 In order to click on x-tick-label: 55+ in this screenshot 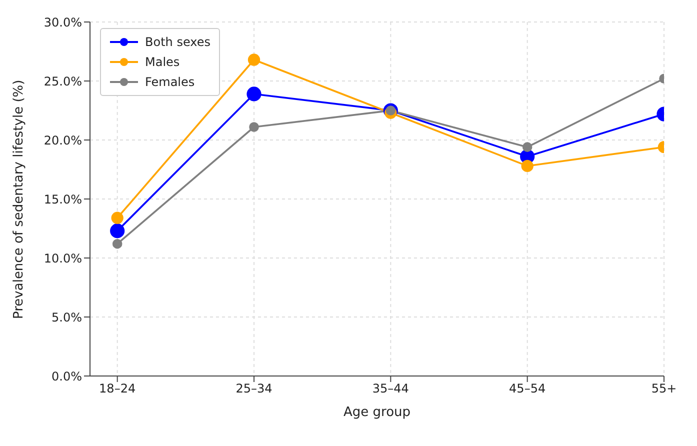, I will do `click(664, 389)`.